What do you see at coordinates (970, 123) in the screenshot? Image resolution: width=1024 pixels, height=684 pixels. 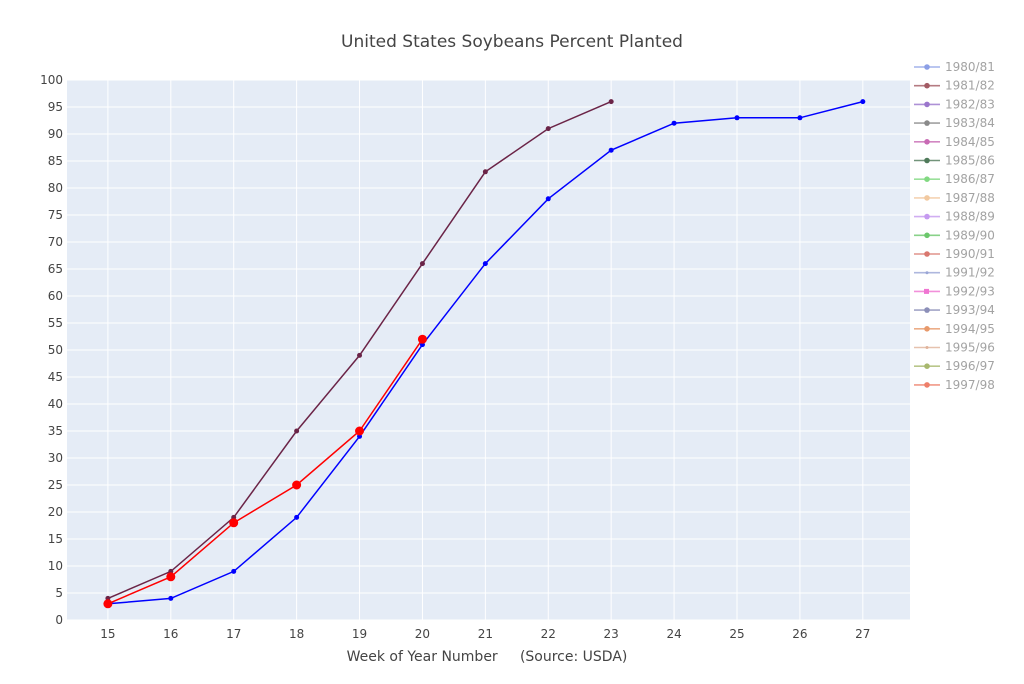 I see `legend-label: 1983/84` at bounding box center [970, 123].